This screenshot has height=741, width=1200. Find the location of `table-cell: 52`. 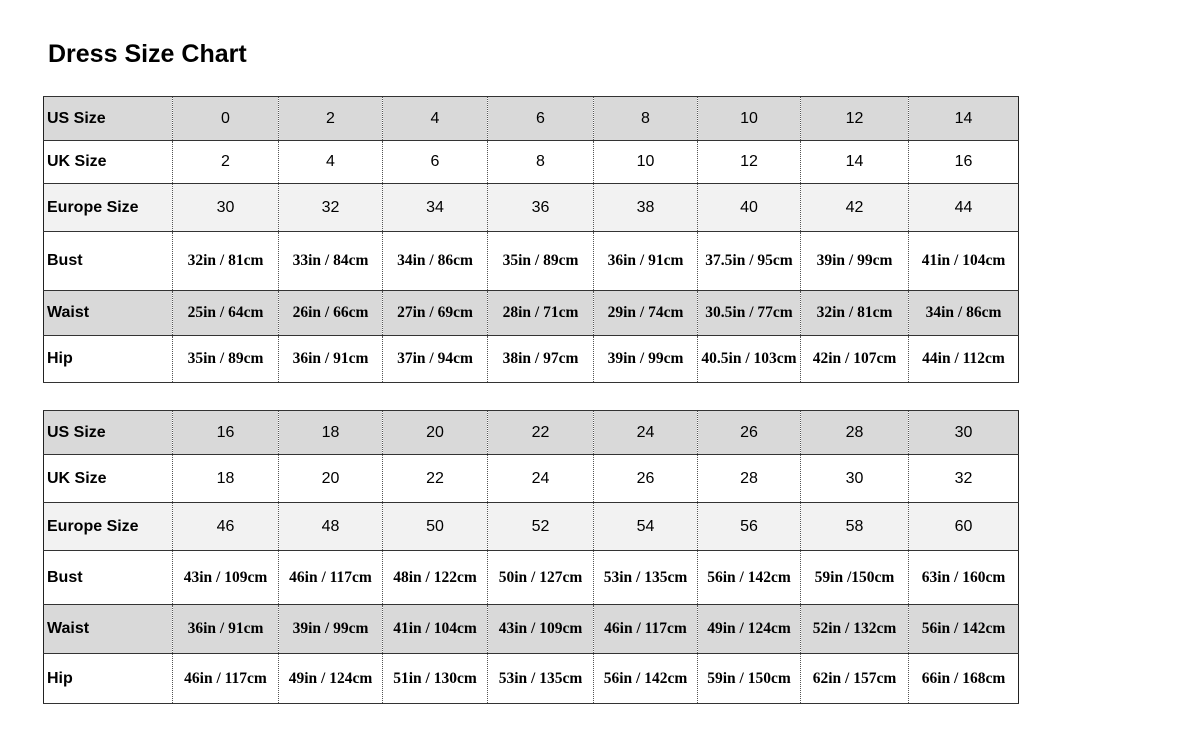

table-cell: 52 is located at coordinates (540, 526).